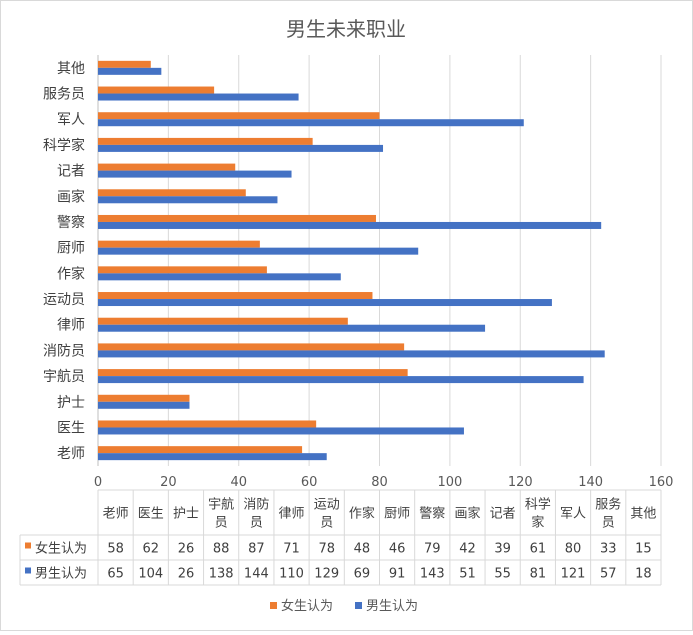 The height and width of the screenshot is (635, 693). What do you see at coordinates (346, 29) in the screenshot?
I see `chart-title: 男生未来职业` at bounding box center [346, 29].